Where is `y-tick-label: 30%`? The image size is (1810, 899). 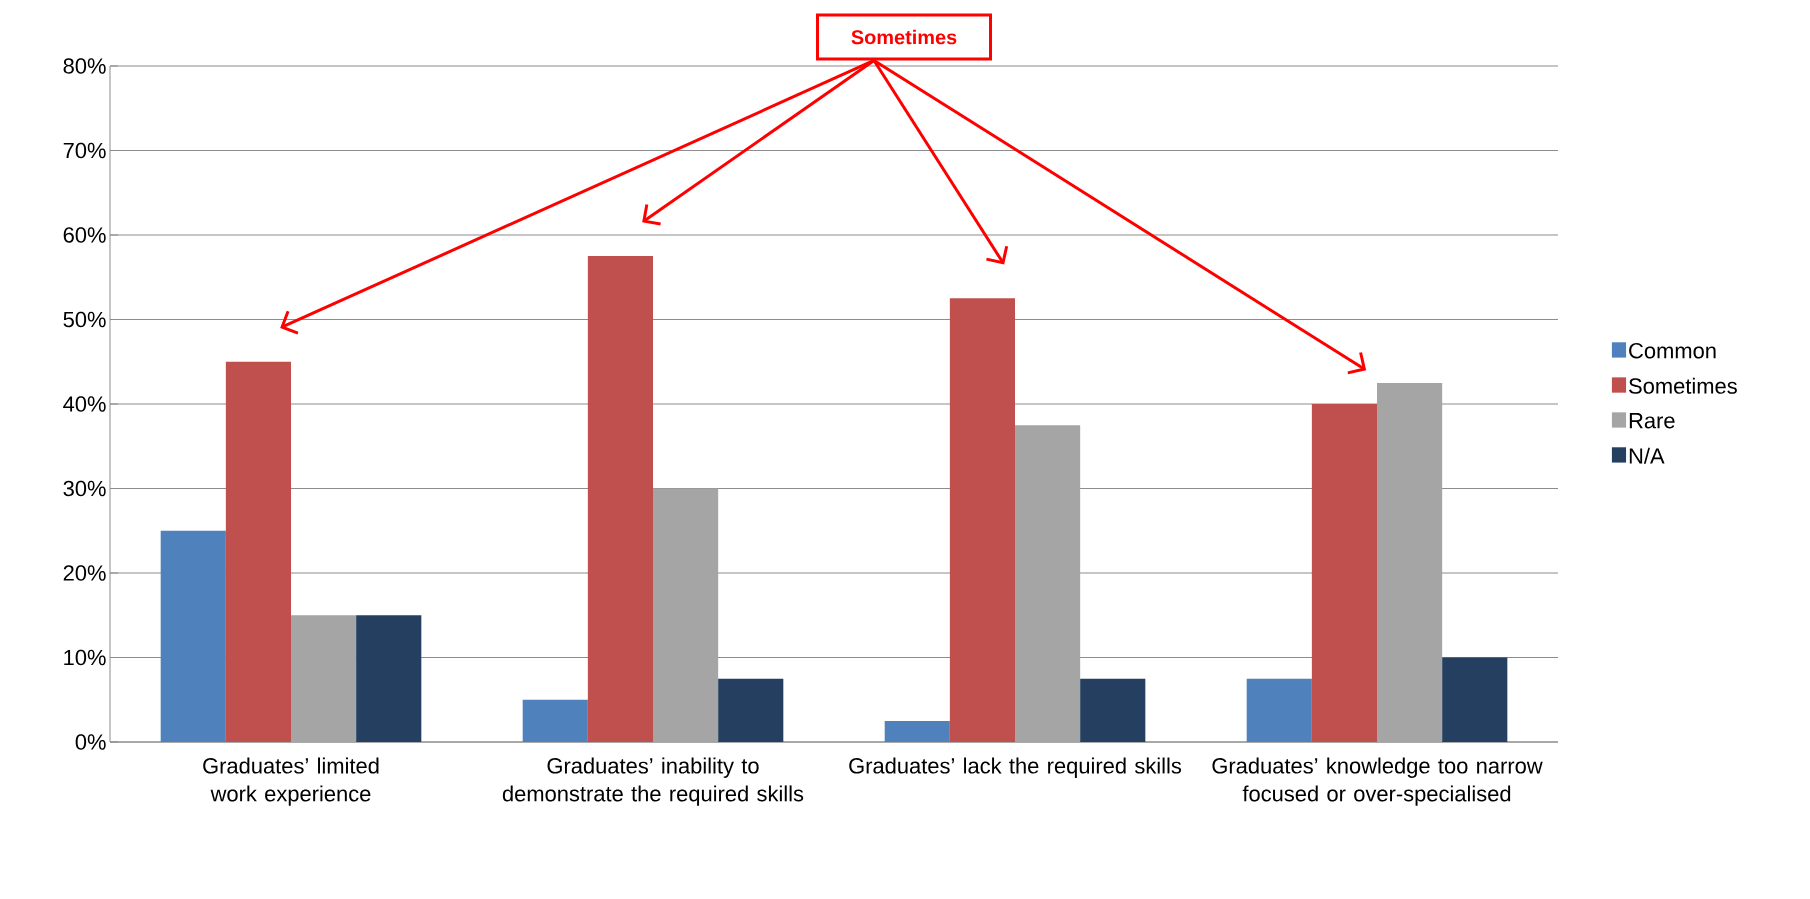 y-tick-label: 30% is located at coordinates (84, 488).